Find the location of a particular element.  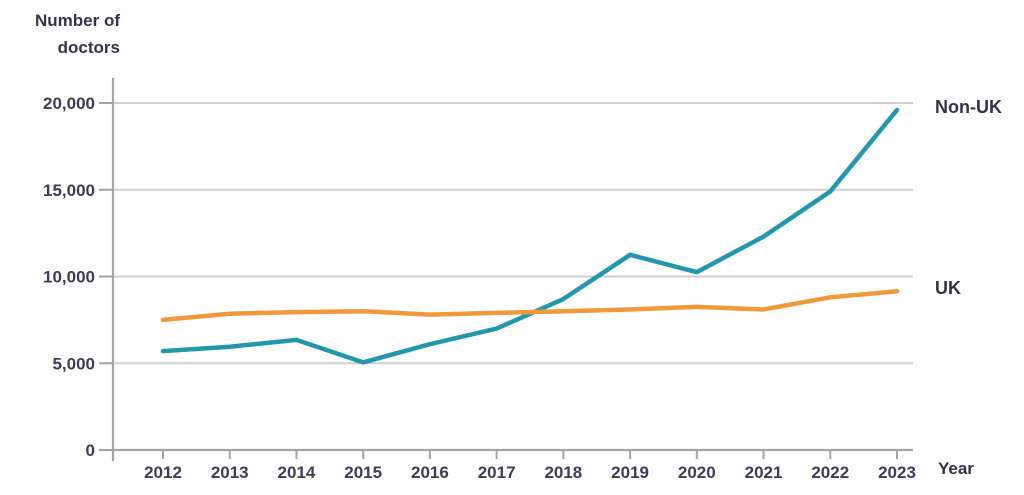

y-tick-label: 0 is located at coordinates (90, 450).